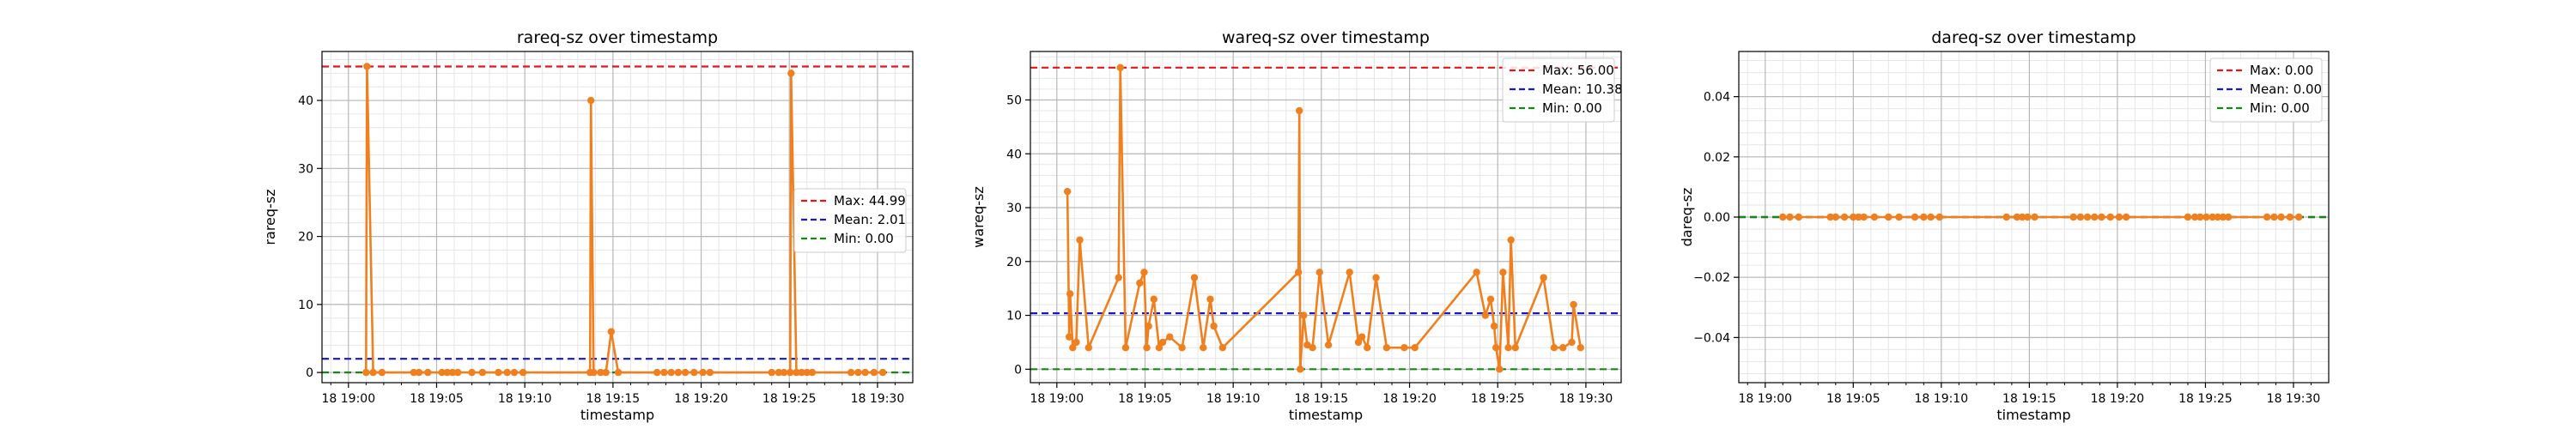  I want to click on legend: Max: 56.00 Mean: 10.38 Min: 0.00, so click(1562, 90).